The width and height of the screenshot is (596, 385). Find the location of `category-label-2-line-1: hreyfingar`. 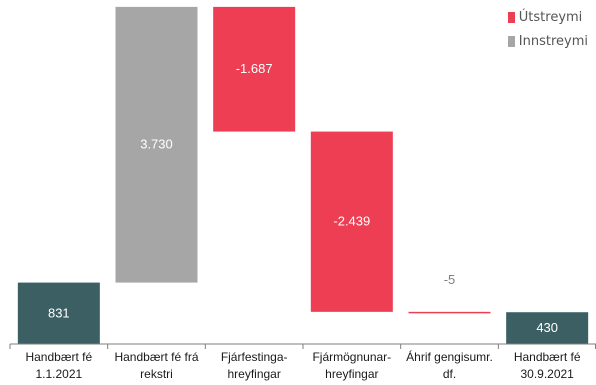

category-label-2-line-1: hreyfingar is located at coordinates (253, 374).